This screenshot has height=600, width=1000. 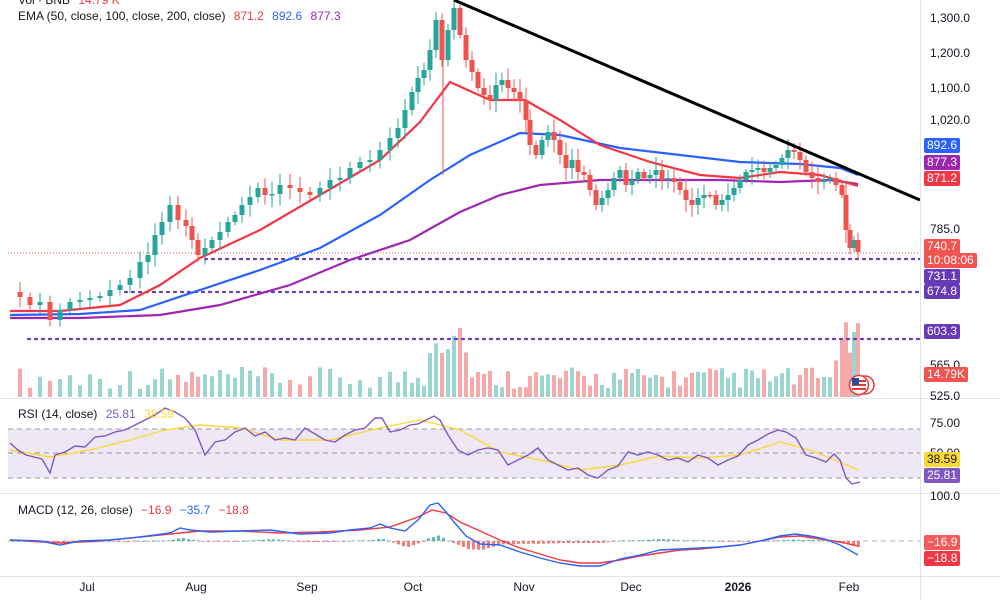 What do you see at coordinates (942, 276) in the screenshot?
I see `price-axis-badge: 731.1` at bounding box center [942, 276].